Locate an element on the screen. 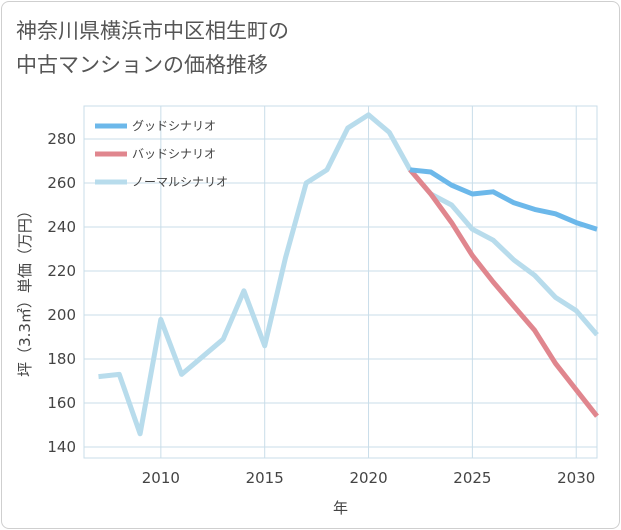 This screenshot has height=530, width=621. chart-title-line-1: 神奈川県横浜市中区相生町の is located at coordinates (152, 31).